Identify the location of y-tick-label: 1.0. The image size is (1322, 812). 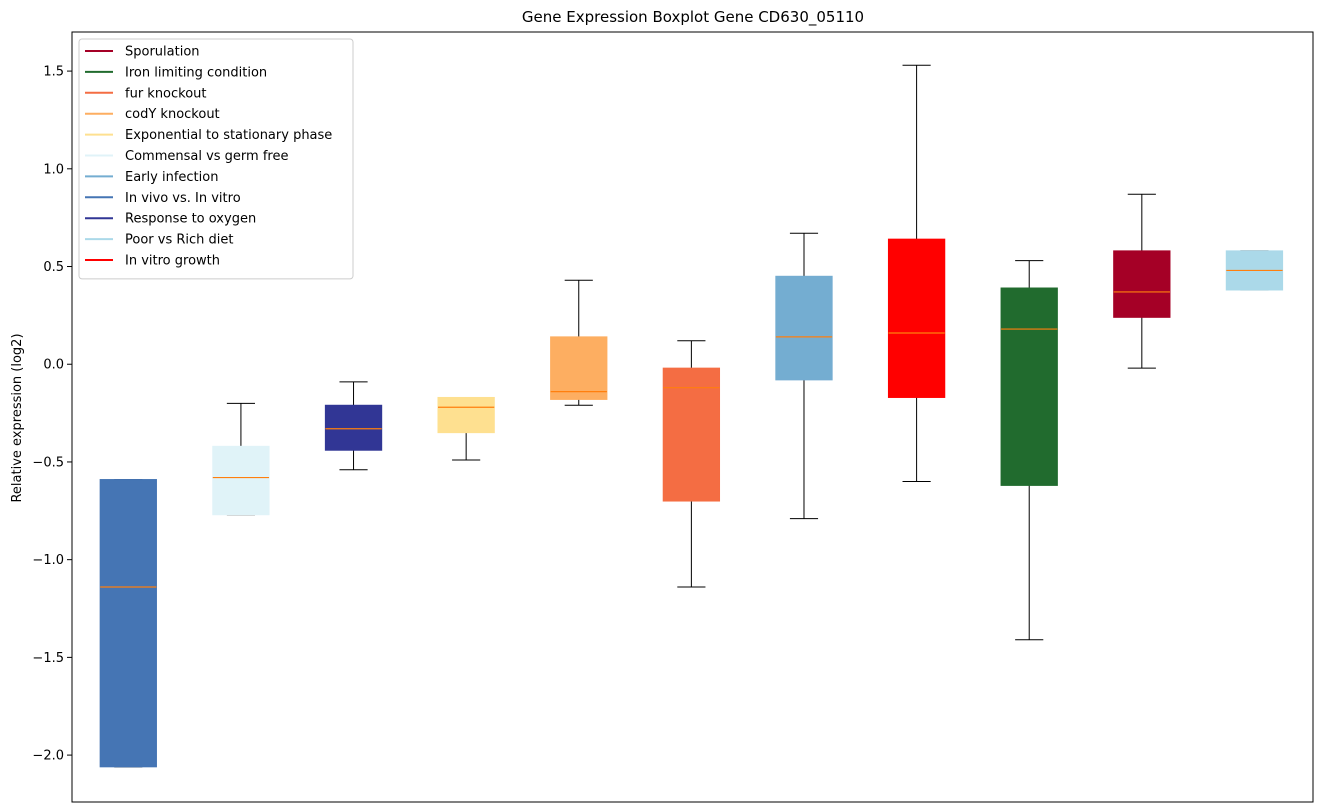
(53, 169).